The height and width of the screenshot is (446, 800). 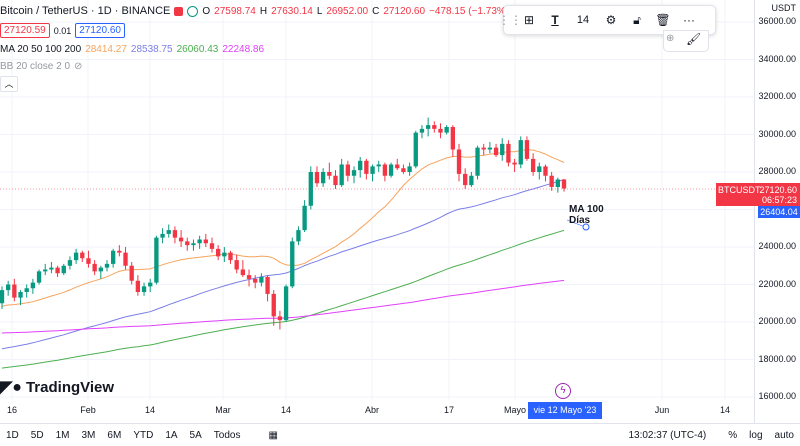 What do you see at coordinates (62, 30) in the screenshot?
I see `spread-value: 0.01` at bounding box center [62, 30].